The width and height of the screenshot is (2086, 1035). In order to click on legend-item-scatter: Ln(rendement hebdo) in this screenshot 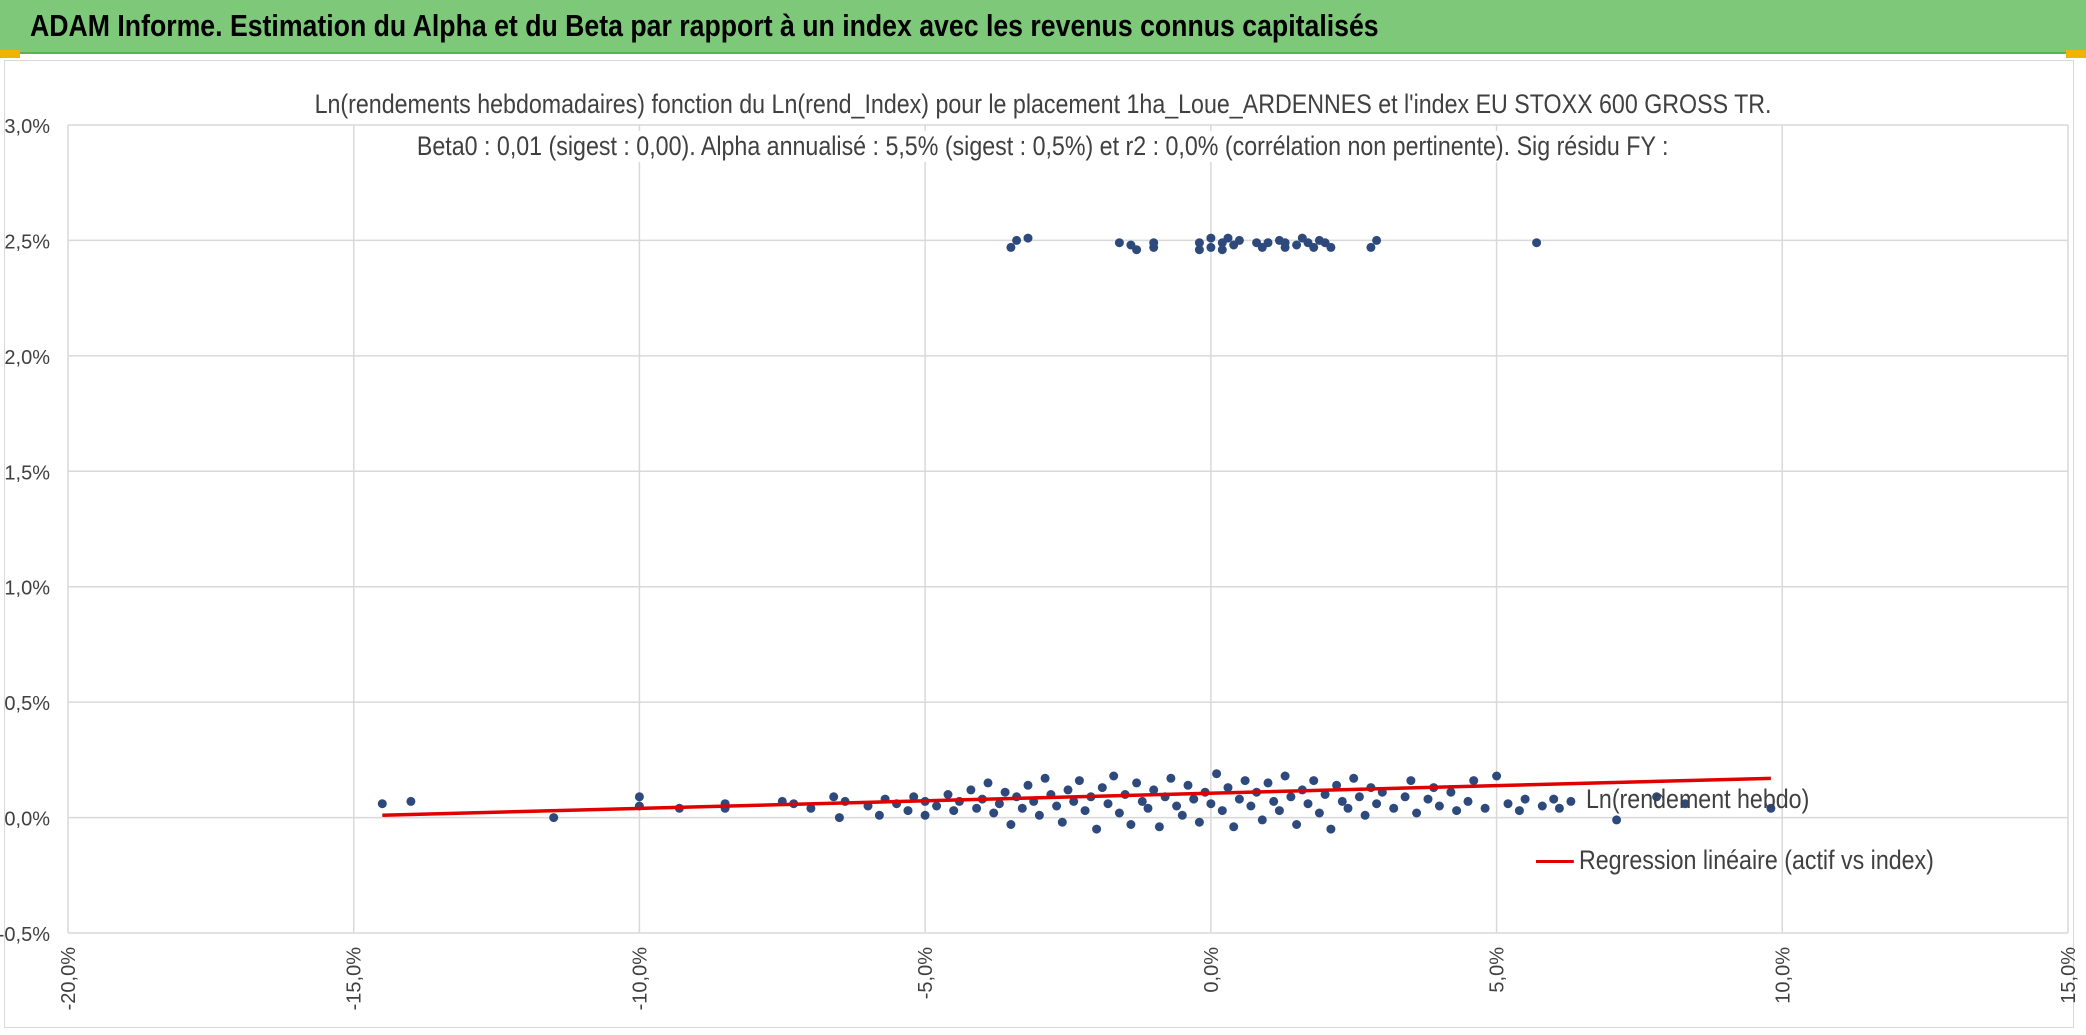, I will do `click(1697, 799)`.